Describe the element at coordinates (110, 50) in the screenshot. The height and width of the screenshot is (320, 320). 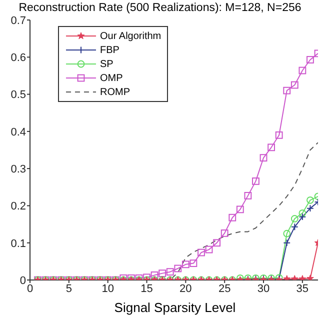
I see `legend-label: FBP` at that location.